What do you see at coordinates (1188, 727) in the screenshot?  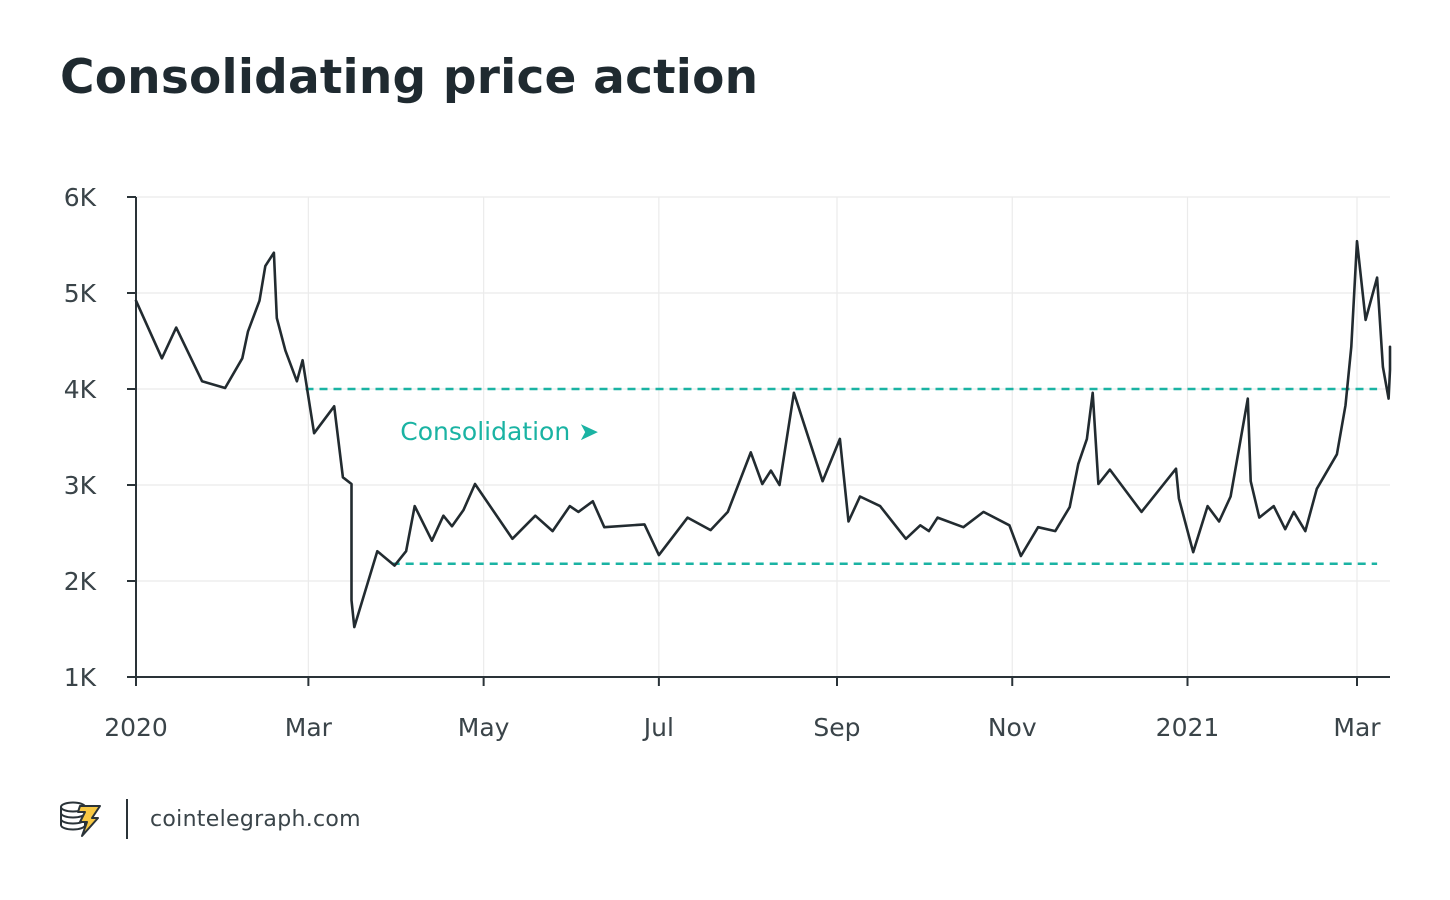 I see `x-tick-label: 2021` at bounding box center [1188, 727].